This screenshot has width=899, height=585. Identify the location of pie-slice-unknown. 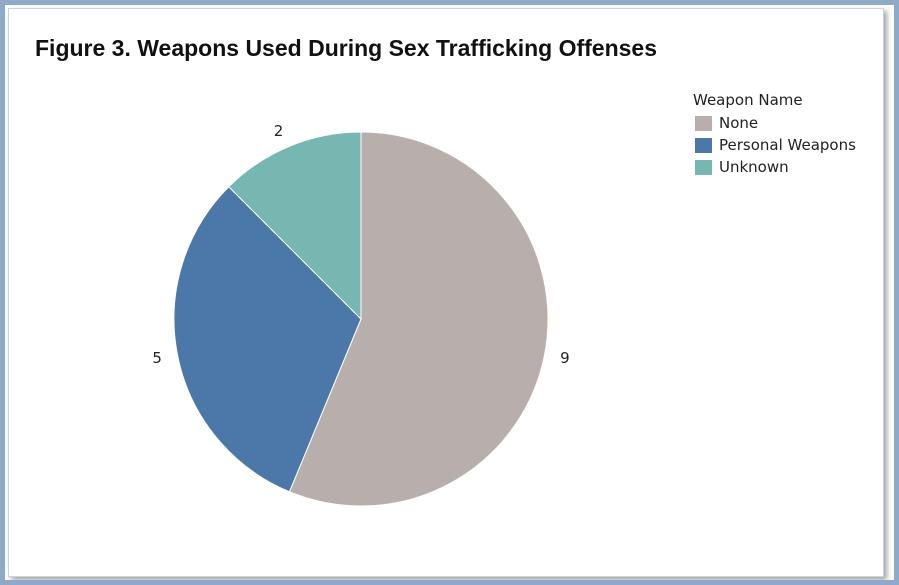
(295, 226).